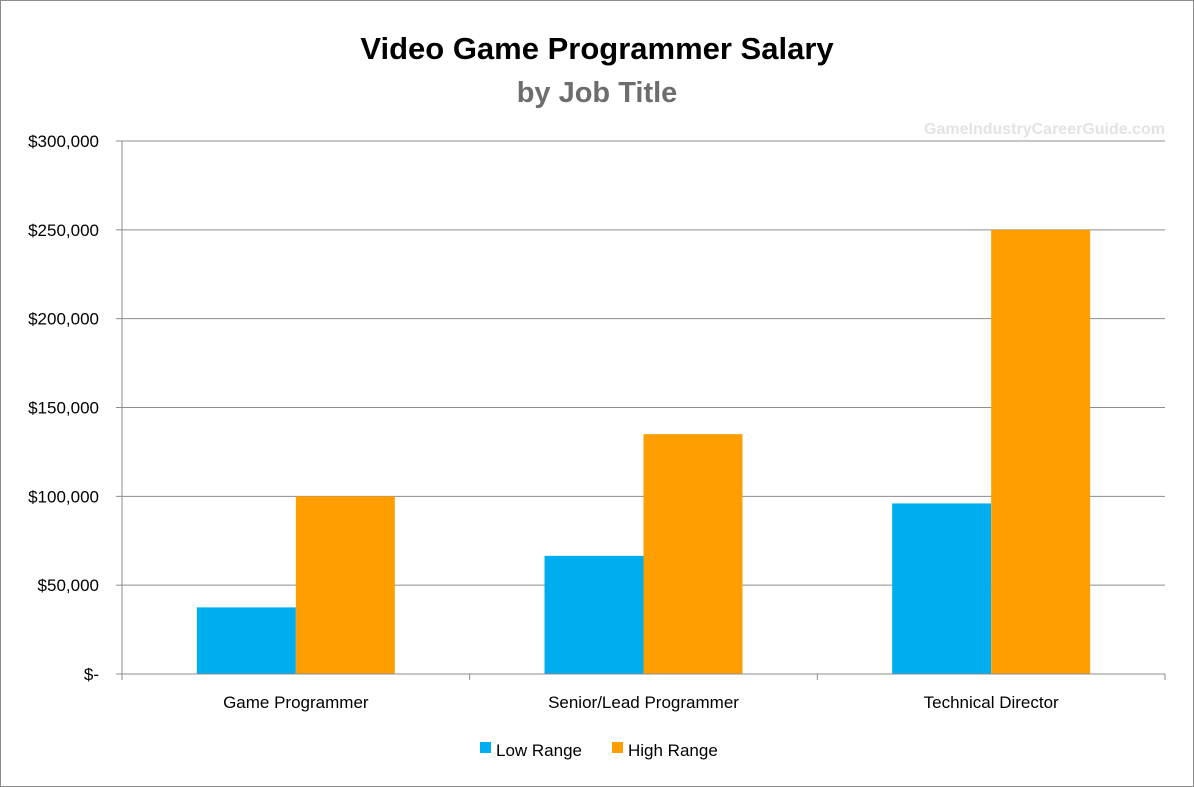 Image resolution: width=1194 pixels, height=787 pixels. What do you see at coordinates (597, 93) in the screenshot?
I see `chart-subtitle: by Job Title` at bounding box center [597, 93].